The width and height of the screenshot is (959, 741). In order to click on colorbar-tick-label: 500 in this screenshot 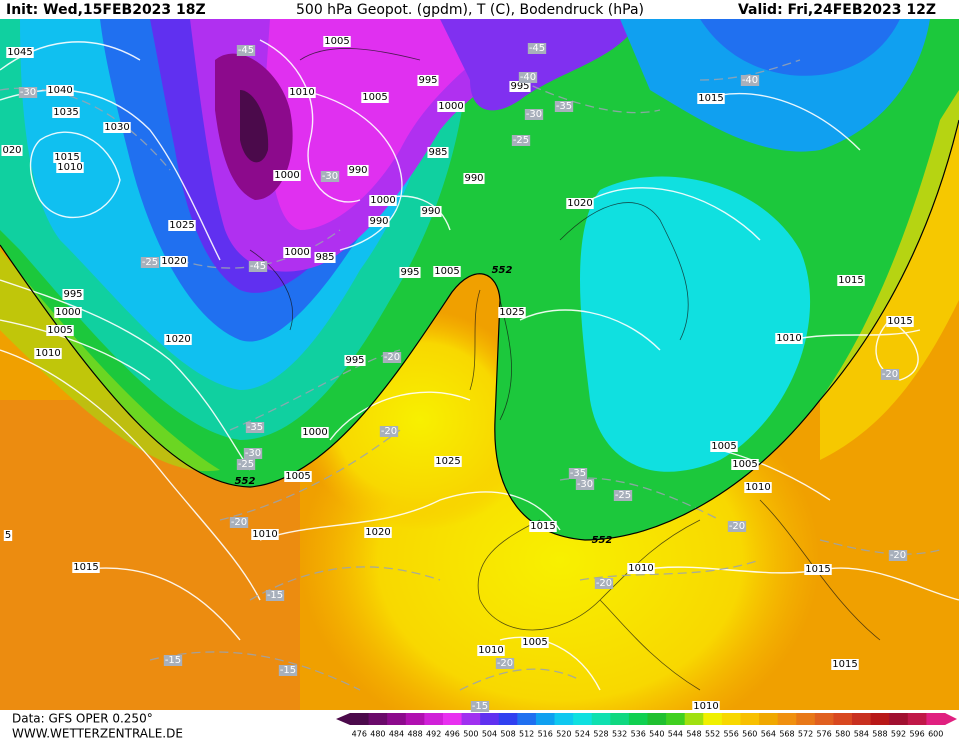, I will do `click(470, 734)`.